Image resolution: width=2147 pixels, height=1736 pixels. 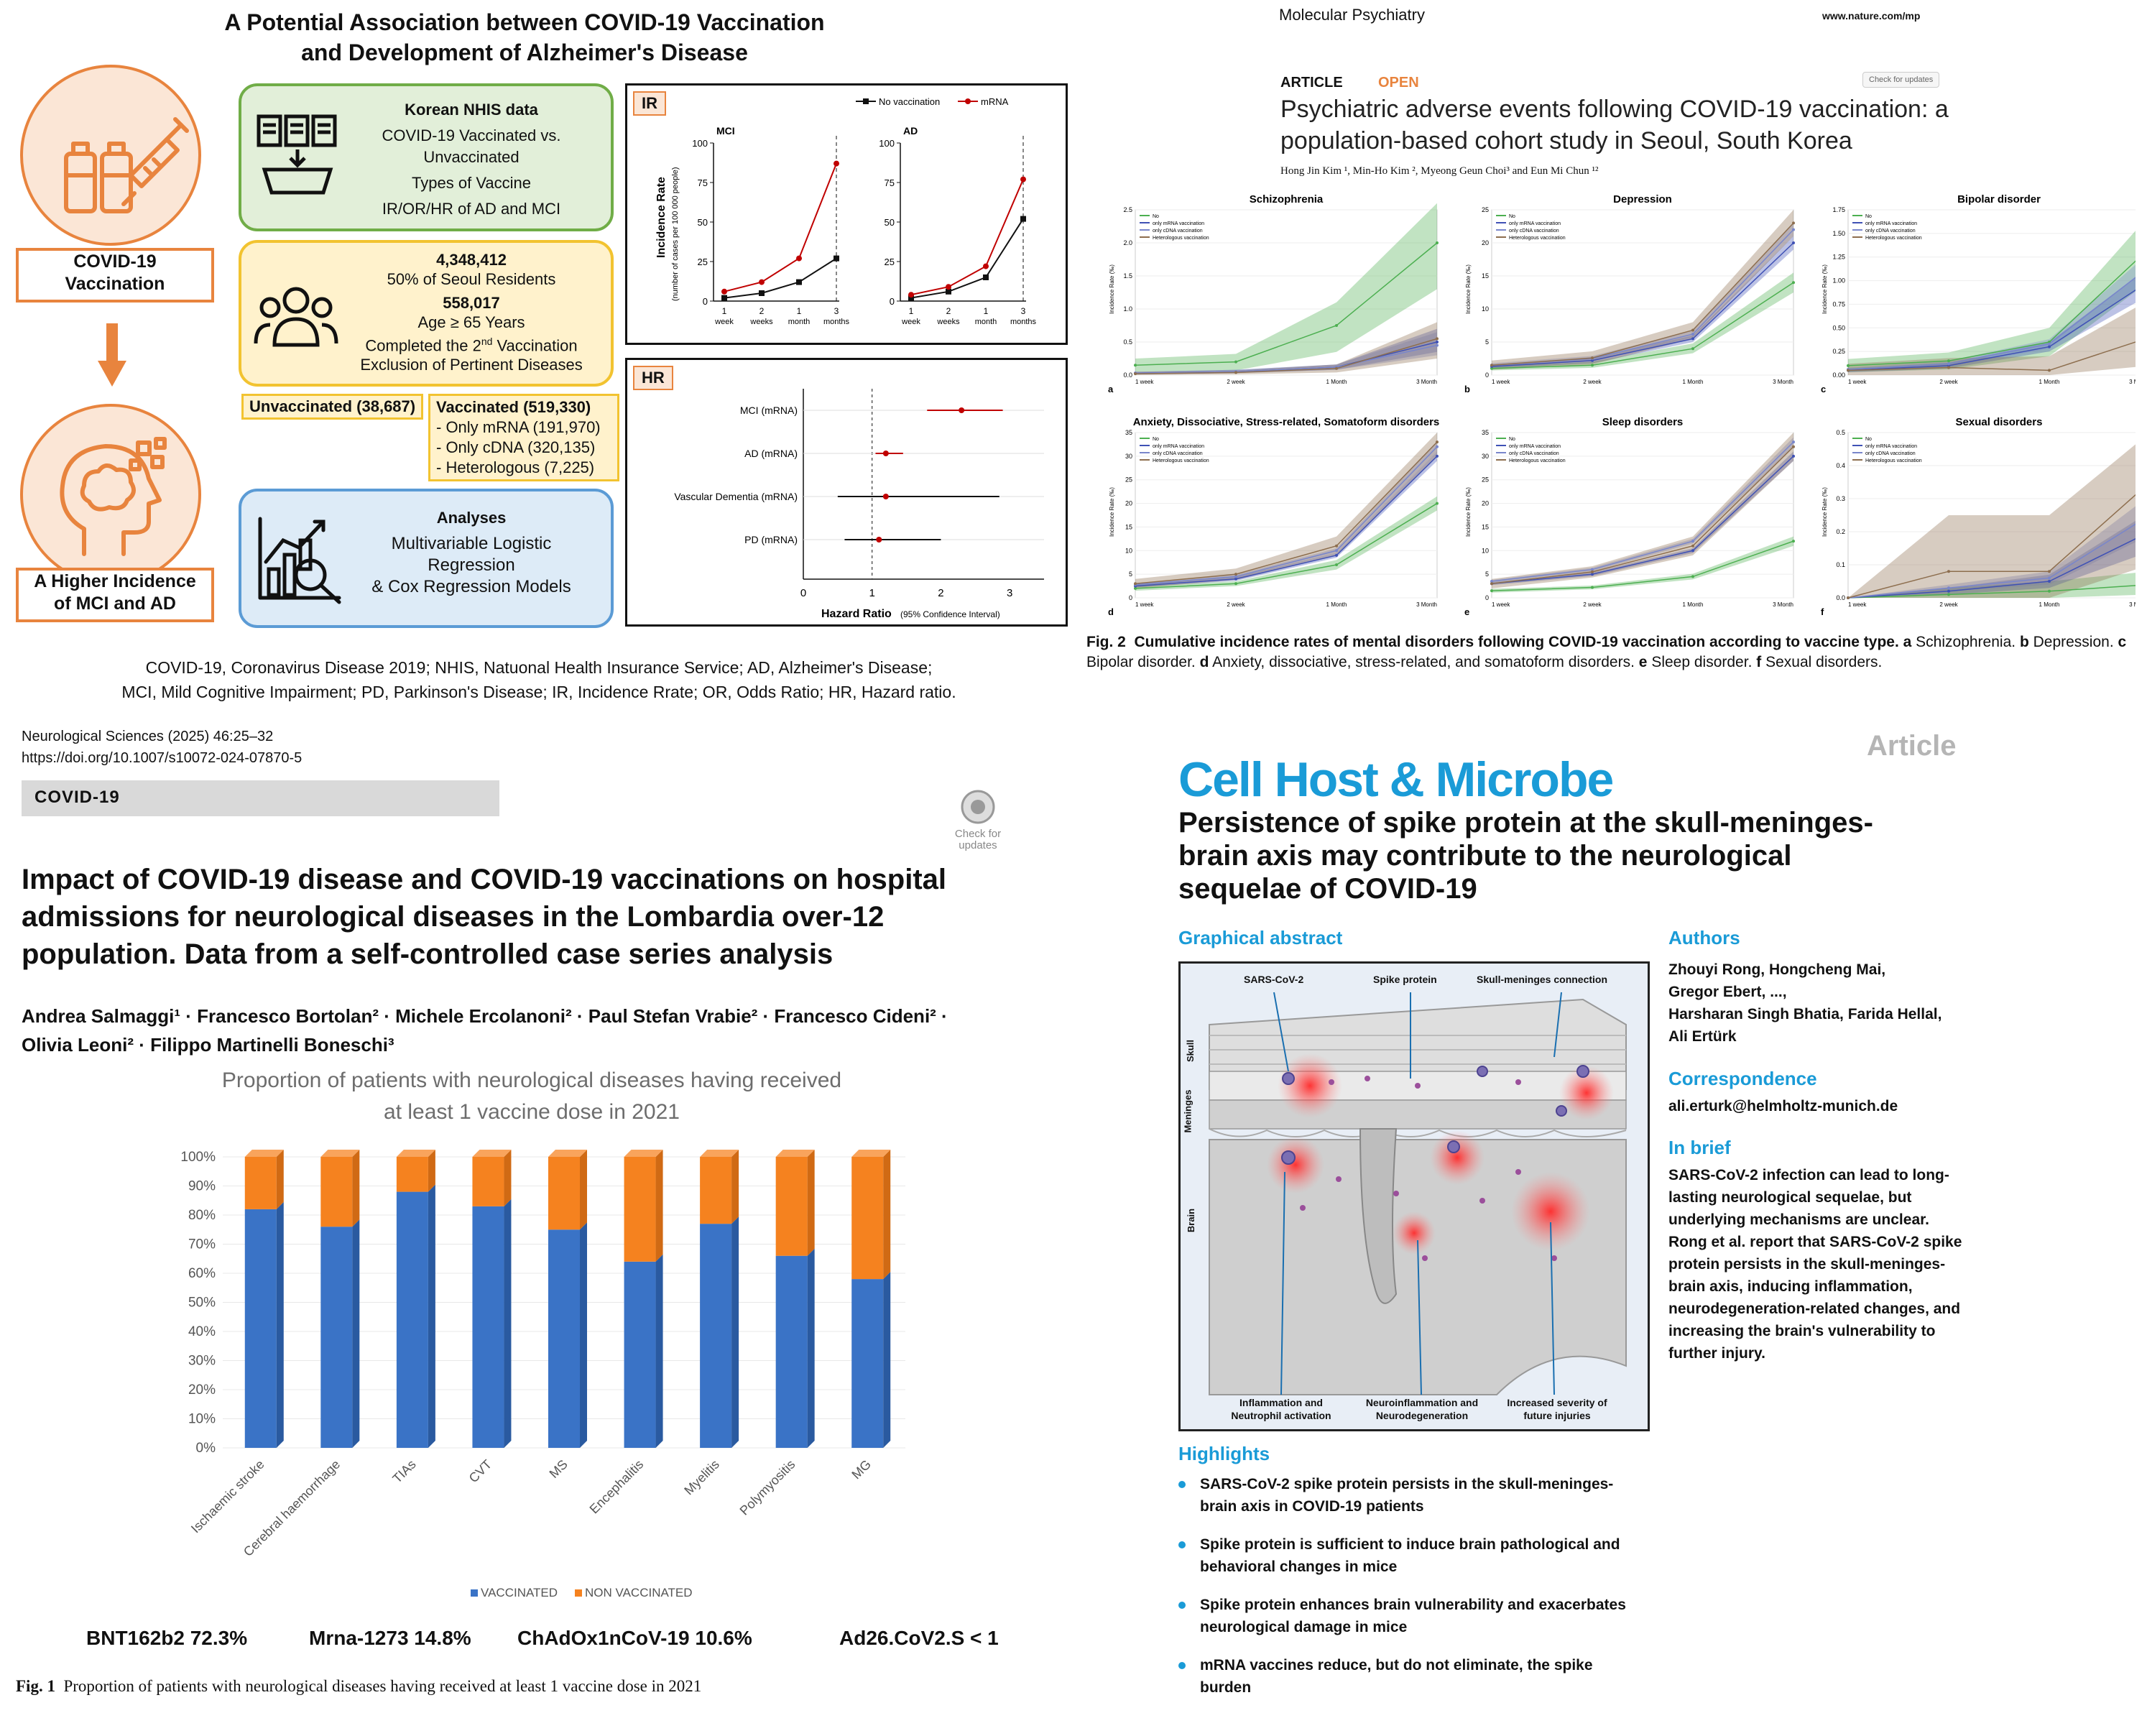 I want to click on check-updates-button: Check for updates, so click(x=1901, y=80).